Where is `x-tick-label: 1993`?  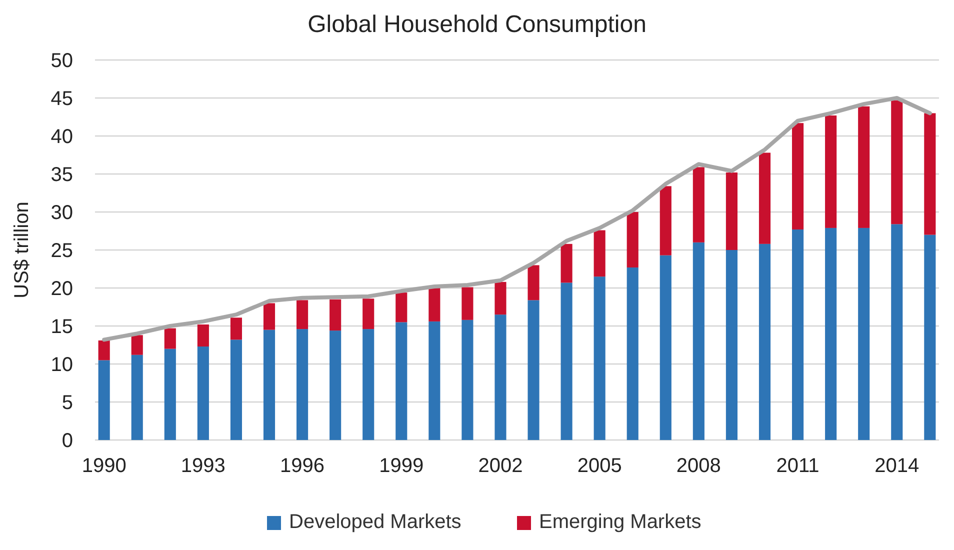
x-tick-label: 1993 is located at coordinates (203, 466).